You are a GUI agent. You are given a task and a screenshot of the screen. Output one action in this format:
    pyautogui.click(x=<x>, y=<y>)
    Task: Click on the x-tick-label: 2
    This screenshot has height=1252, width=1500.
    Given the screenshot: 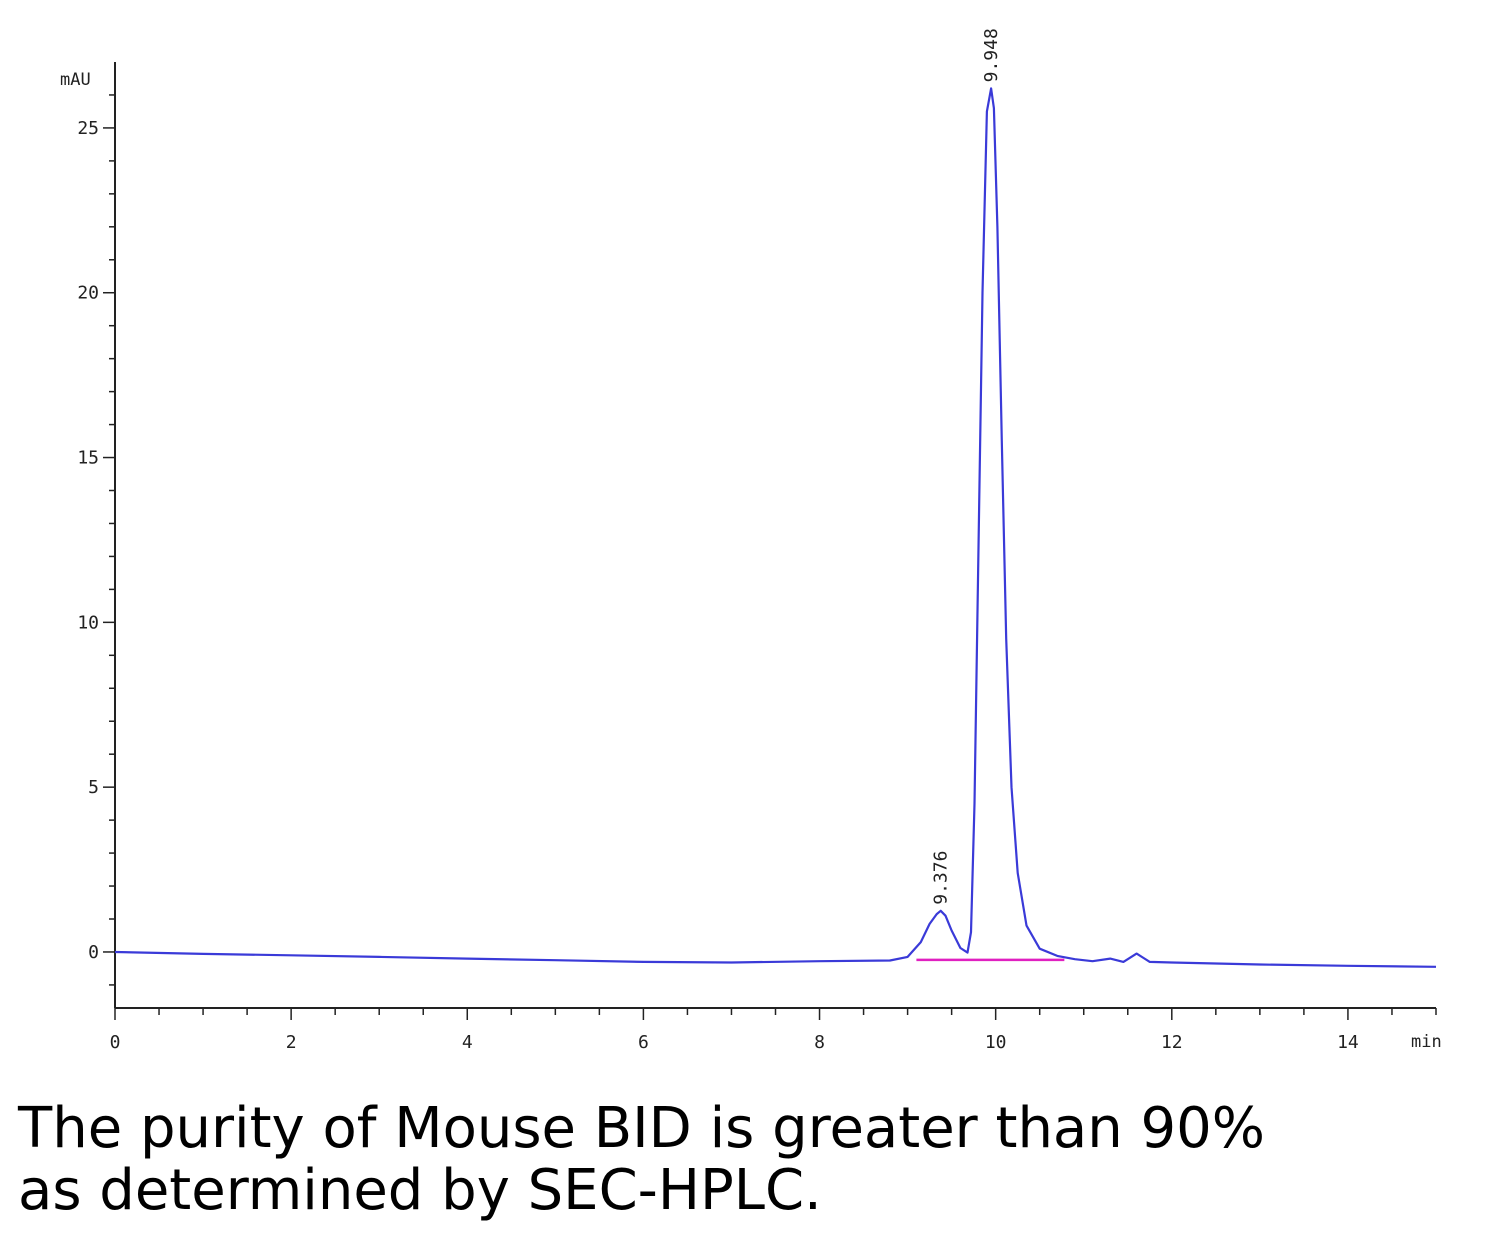 What is the action you would take?
    pyautogui.click(x=291, y=1042)
    